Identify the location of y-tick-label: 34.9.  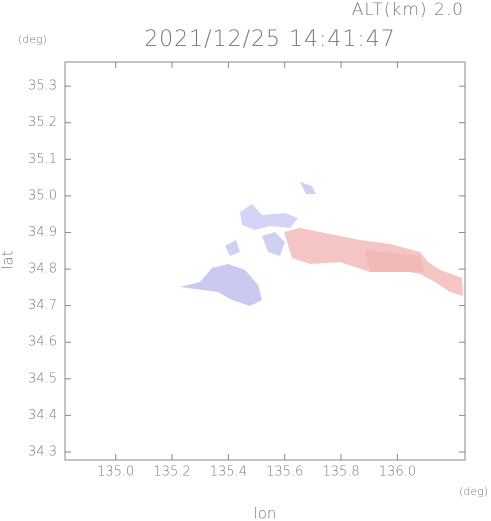
(42, 232).